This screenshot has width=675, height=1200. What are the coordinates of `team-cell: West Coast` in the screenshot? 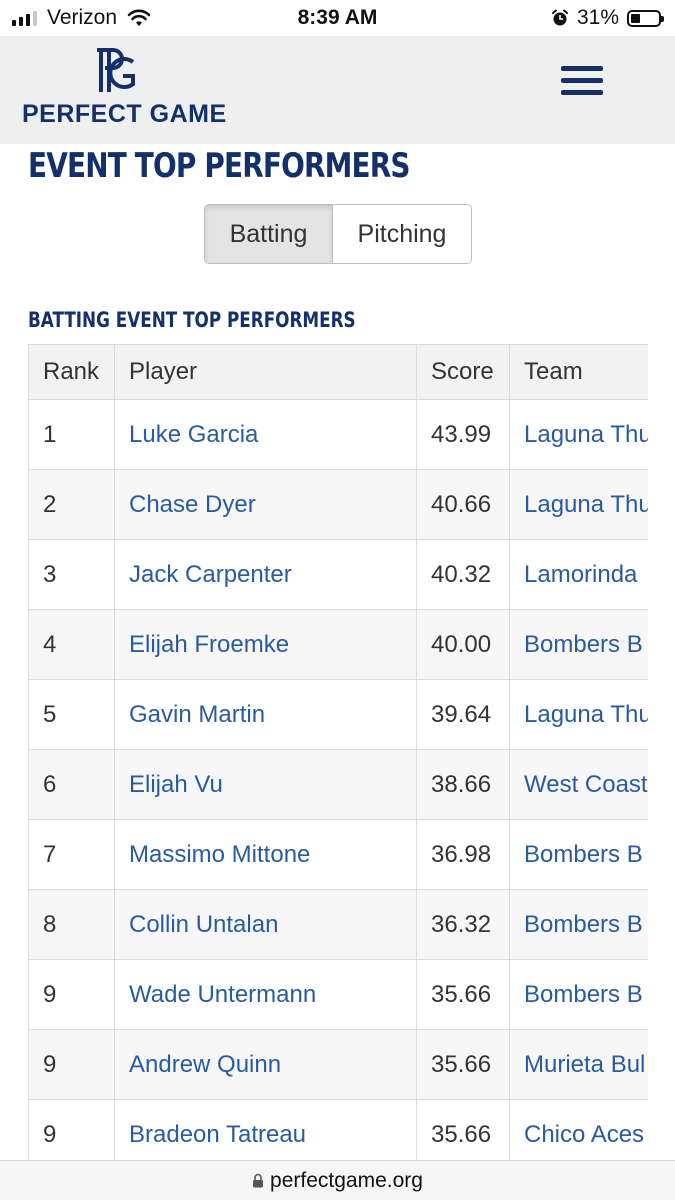 It's located at (578, 784).